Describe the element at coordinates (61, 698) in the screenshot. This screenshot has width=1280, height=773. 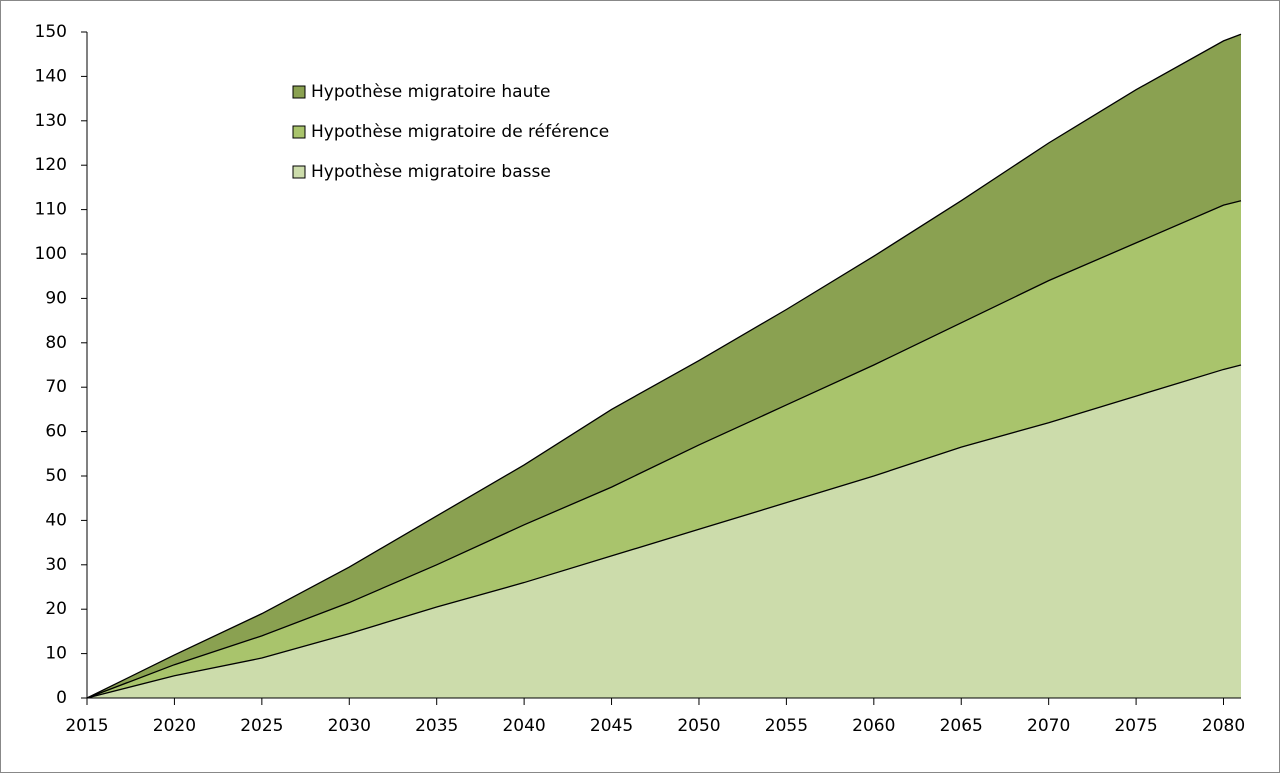
I see `y-tick-label: 0` at that location.